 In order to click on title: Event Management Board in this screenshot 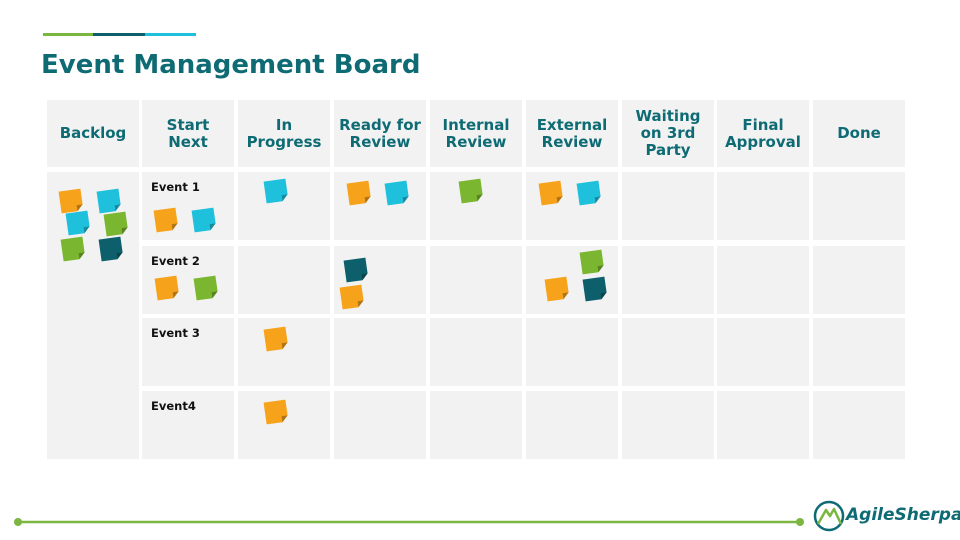, I will do `click(231, 65)`.